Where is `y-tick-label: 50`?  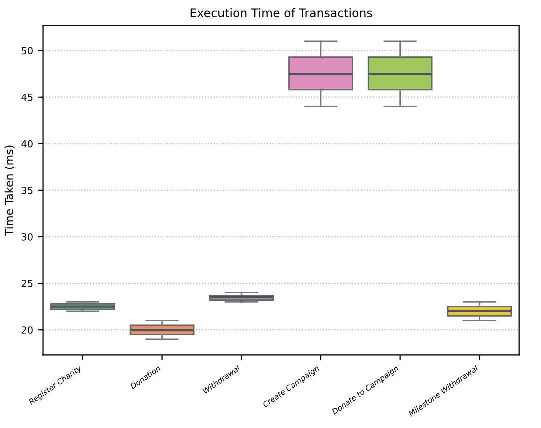 y-tick-label: 50 is located at coordinates (27, 51).